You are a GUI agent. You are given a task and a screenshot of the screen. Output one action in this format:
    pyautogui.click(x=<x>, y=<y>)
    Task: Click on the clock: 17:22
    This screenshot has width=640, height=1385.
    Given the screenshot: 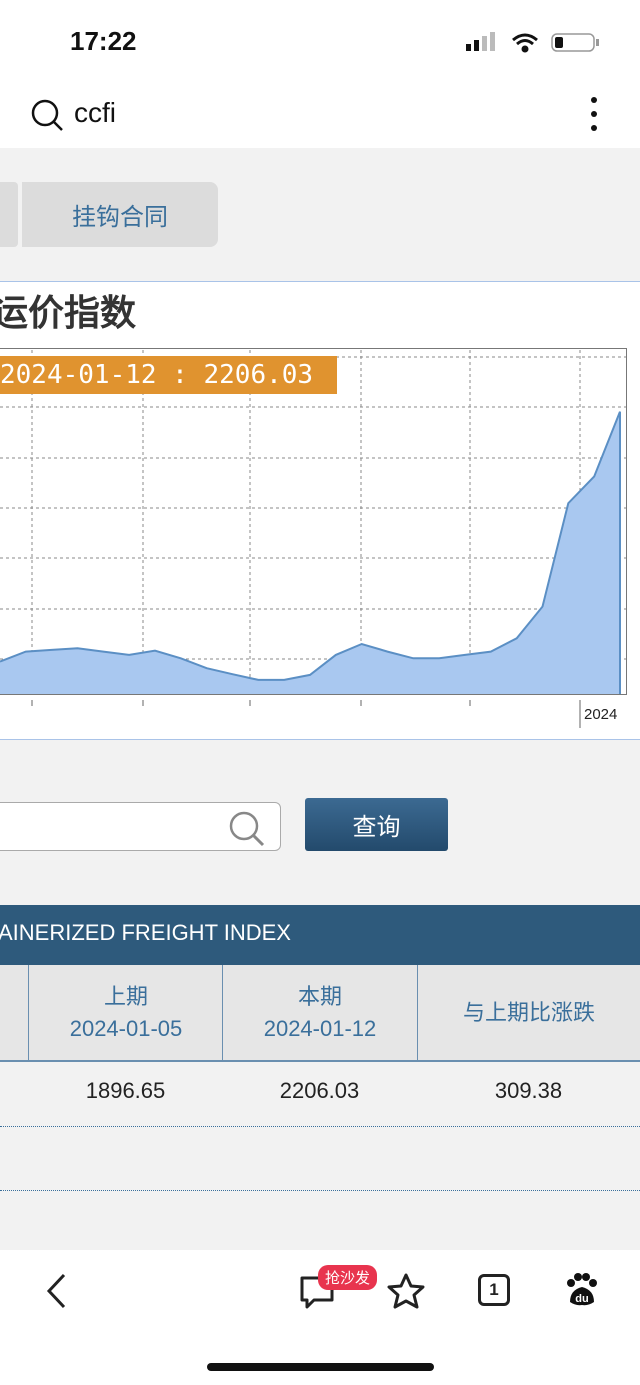 What is the action you would take?
    pyautogui.click(x=103, y=41)
    